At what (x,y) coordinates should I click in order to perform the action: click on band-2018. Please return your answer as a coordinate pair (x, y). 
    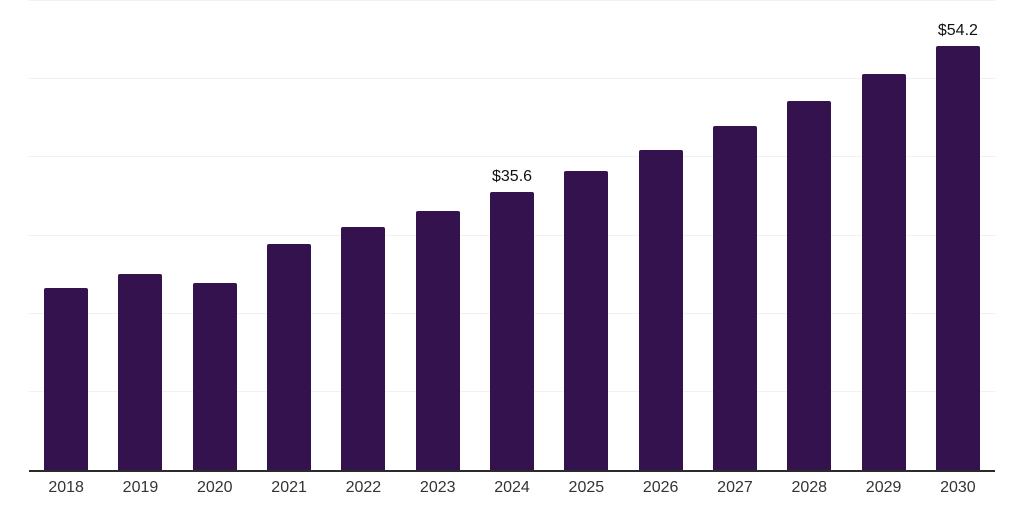
    Looking at the image, I should click on (66, 235).